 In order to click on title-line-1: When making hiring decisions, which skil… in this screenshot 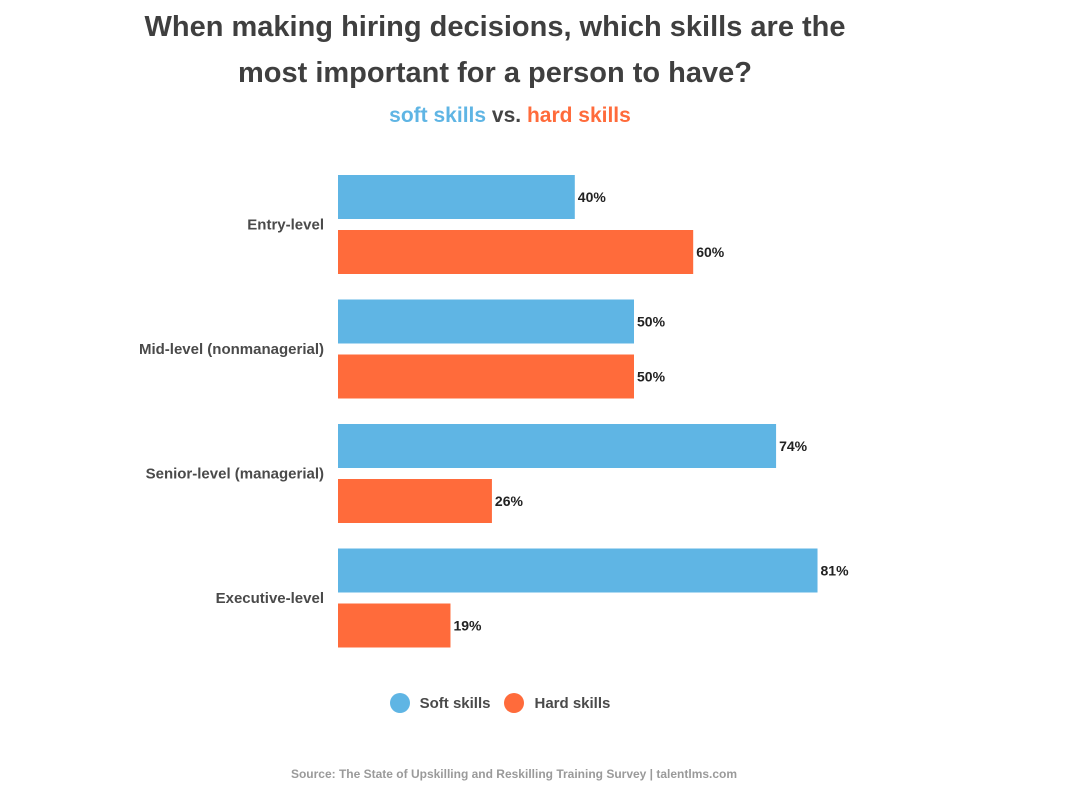, I will do `click(495, 27)`.